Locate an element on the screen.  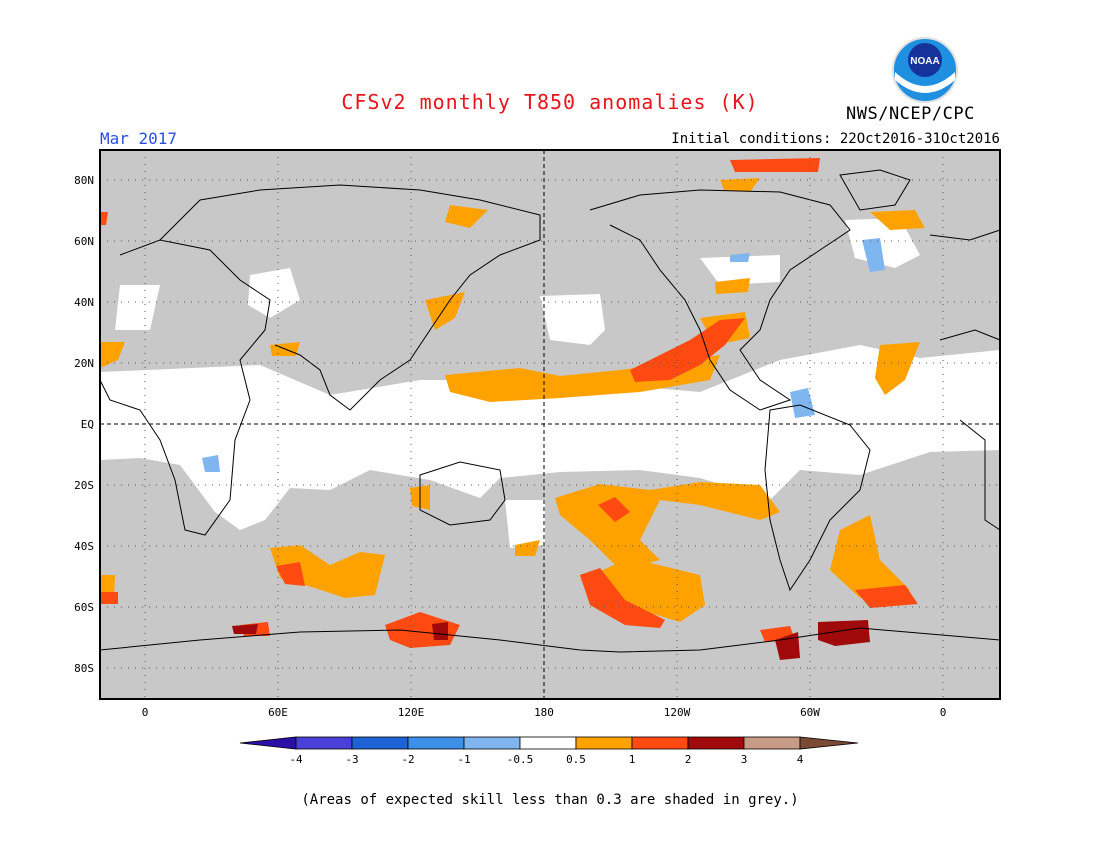
legend-arrow-high is located at coordinates (829, 743).